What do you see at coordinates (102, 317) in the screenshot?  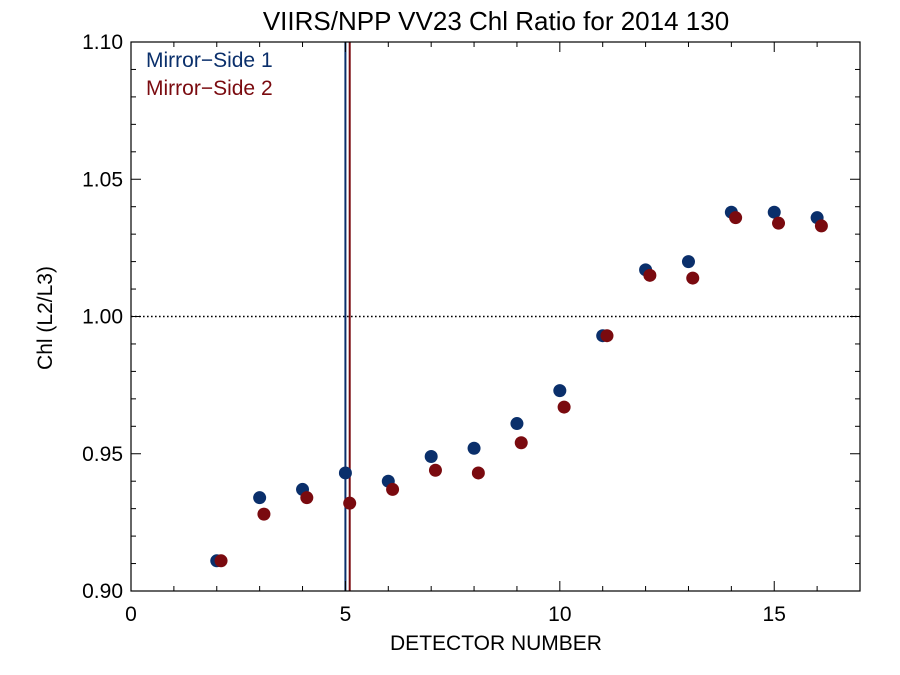 I see `y-tick-label: 1.00` at bounding box center [102, 317].